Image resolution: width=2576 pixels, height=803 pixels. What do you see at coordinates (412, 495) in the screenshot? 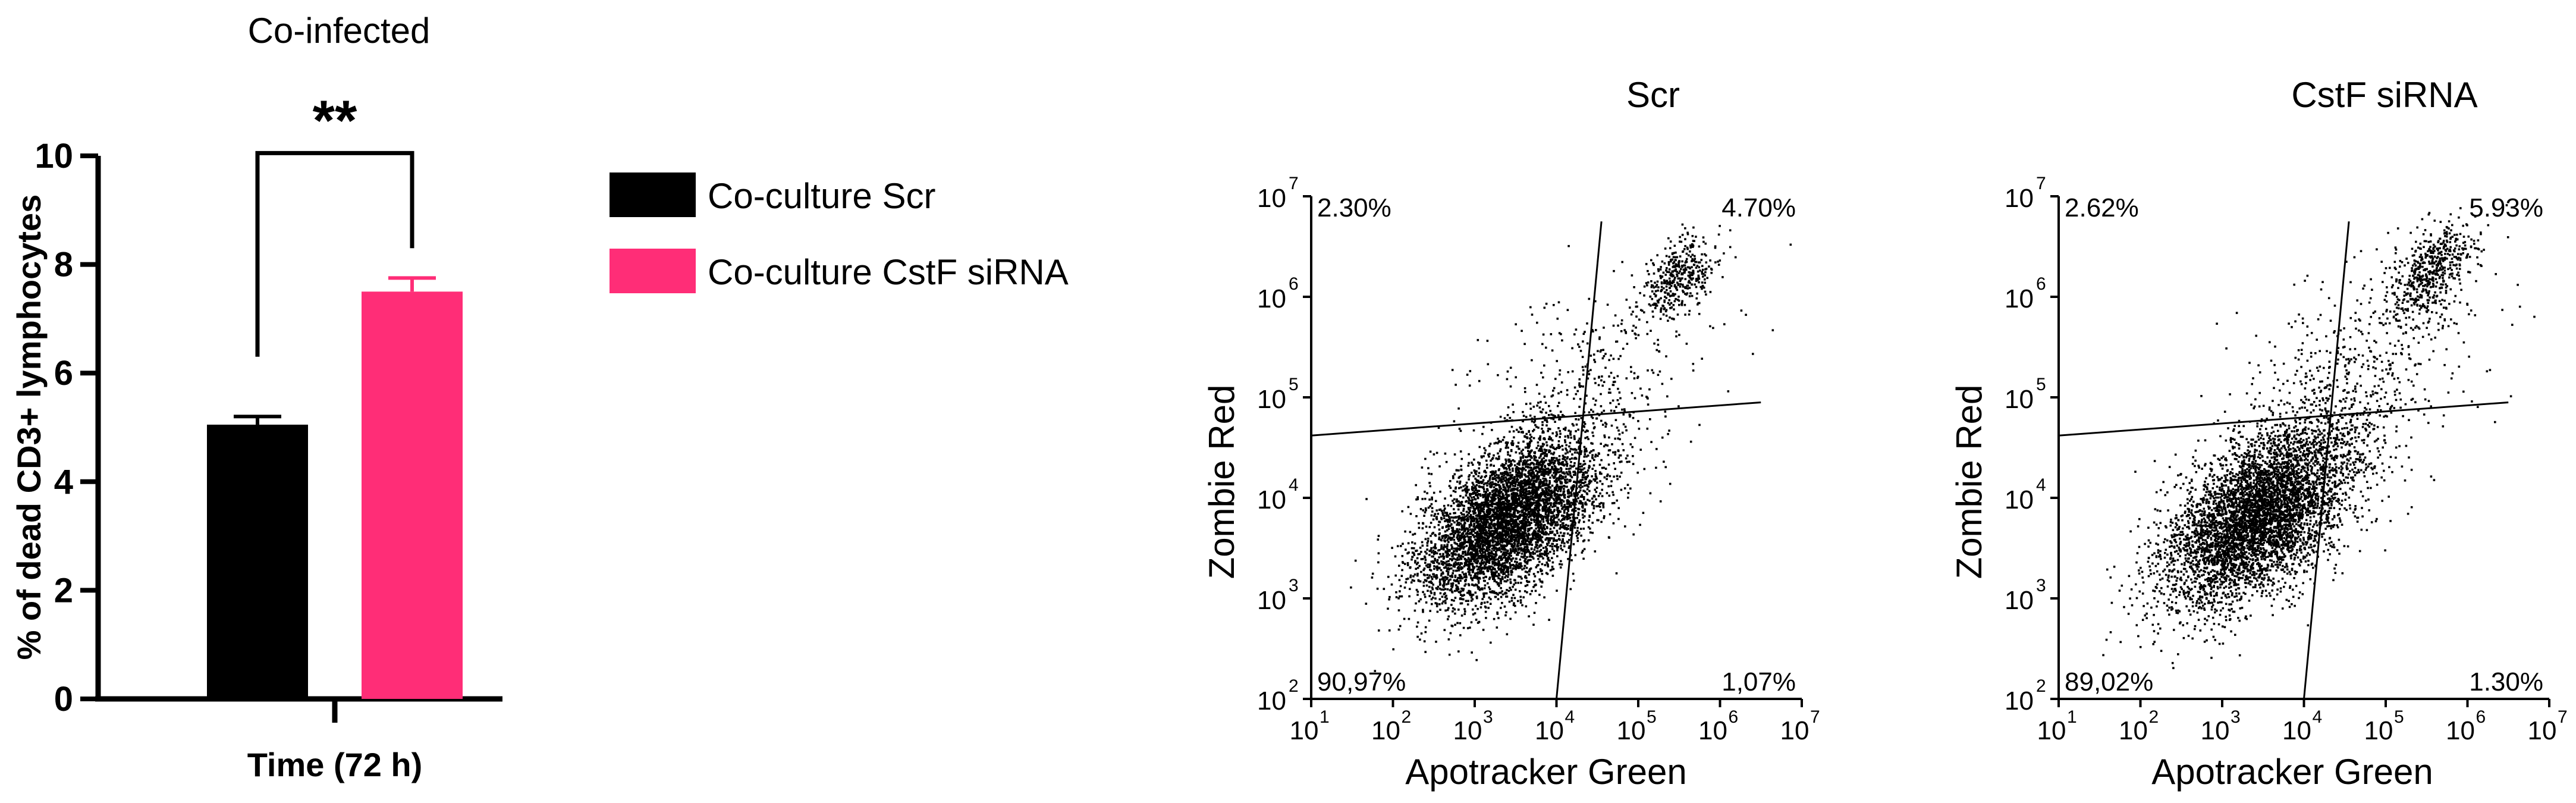
I see `bar-cstf-sirna` at bounding box center [412, 495].